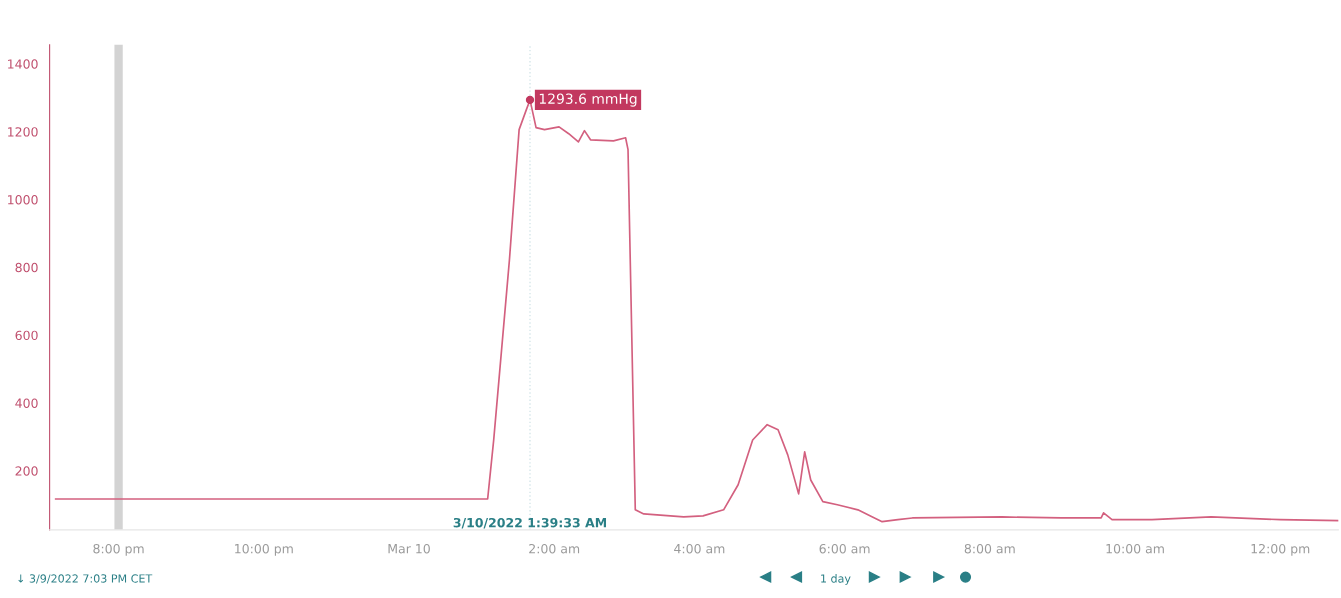 The image size is (1341, 598). What do you see at coordinates (118, 549) in the screenshot?
I see `x-tick-label: 8:00 pm` at bounding box center [118, 549].